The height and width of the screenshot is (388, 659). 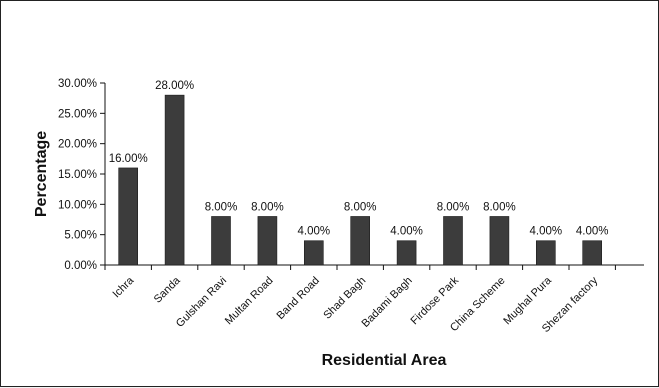 What do you see at coordinates (174, 86) in the screenshot?
I see `data-label: 28.00%` at bounding box center [174, 86].